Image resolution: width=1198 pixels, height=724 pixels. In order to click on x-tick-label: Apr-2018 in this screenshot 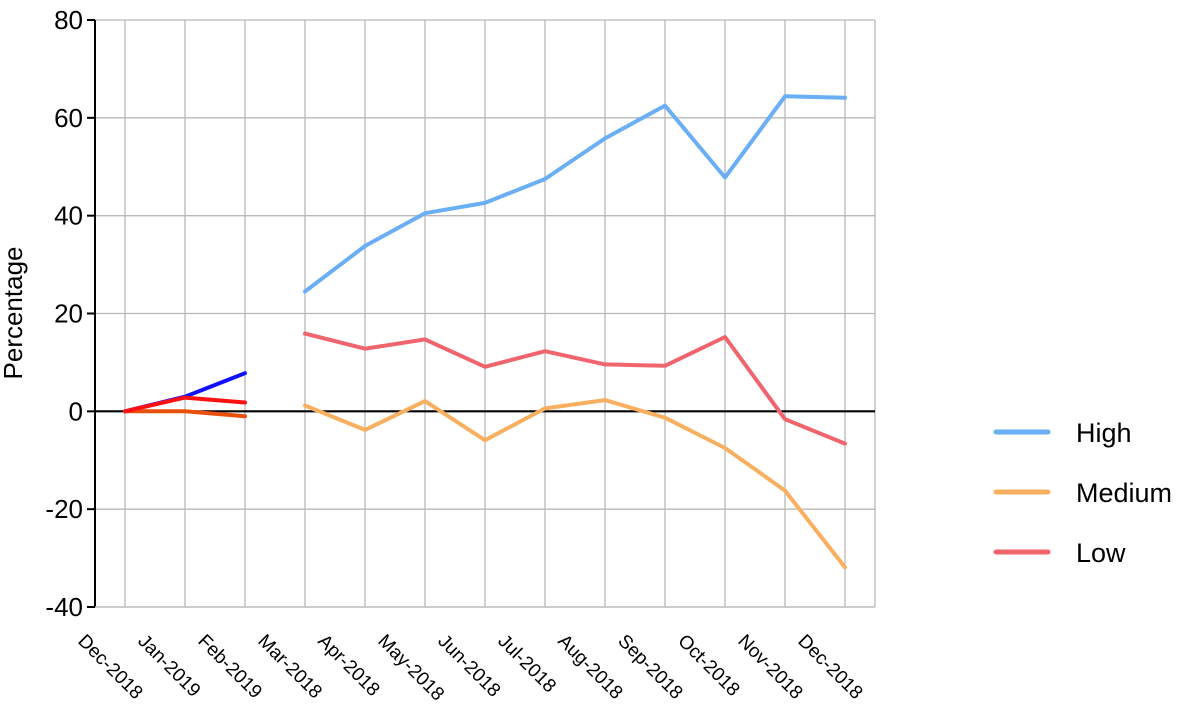, I will do `click(348, 666)`.